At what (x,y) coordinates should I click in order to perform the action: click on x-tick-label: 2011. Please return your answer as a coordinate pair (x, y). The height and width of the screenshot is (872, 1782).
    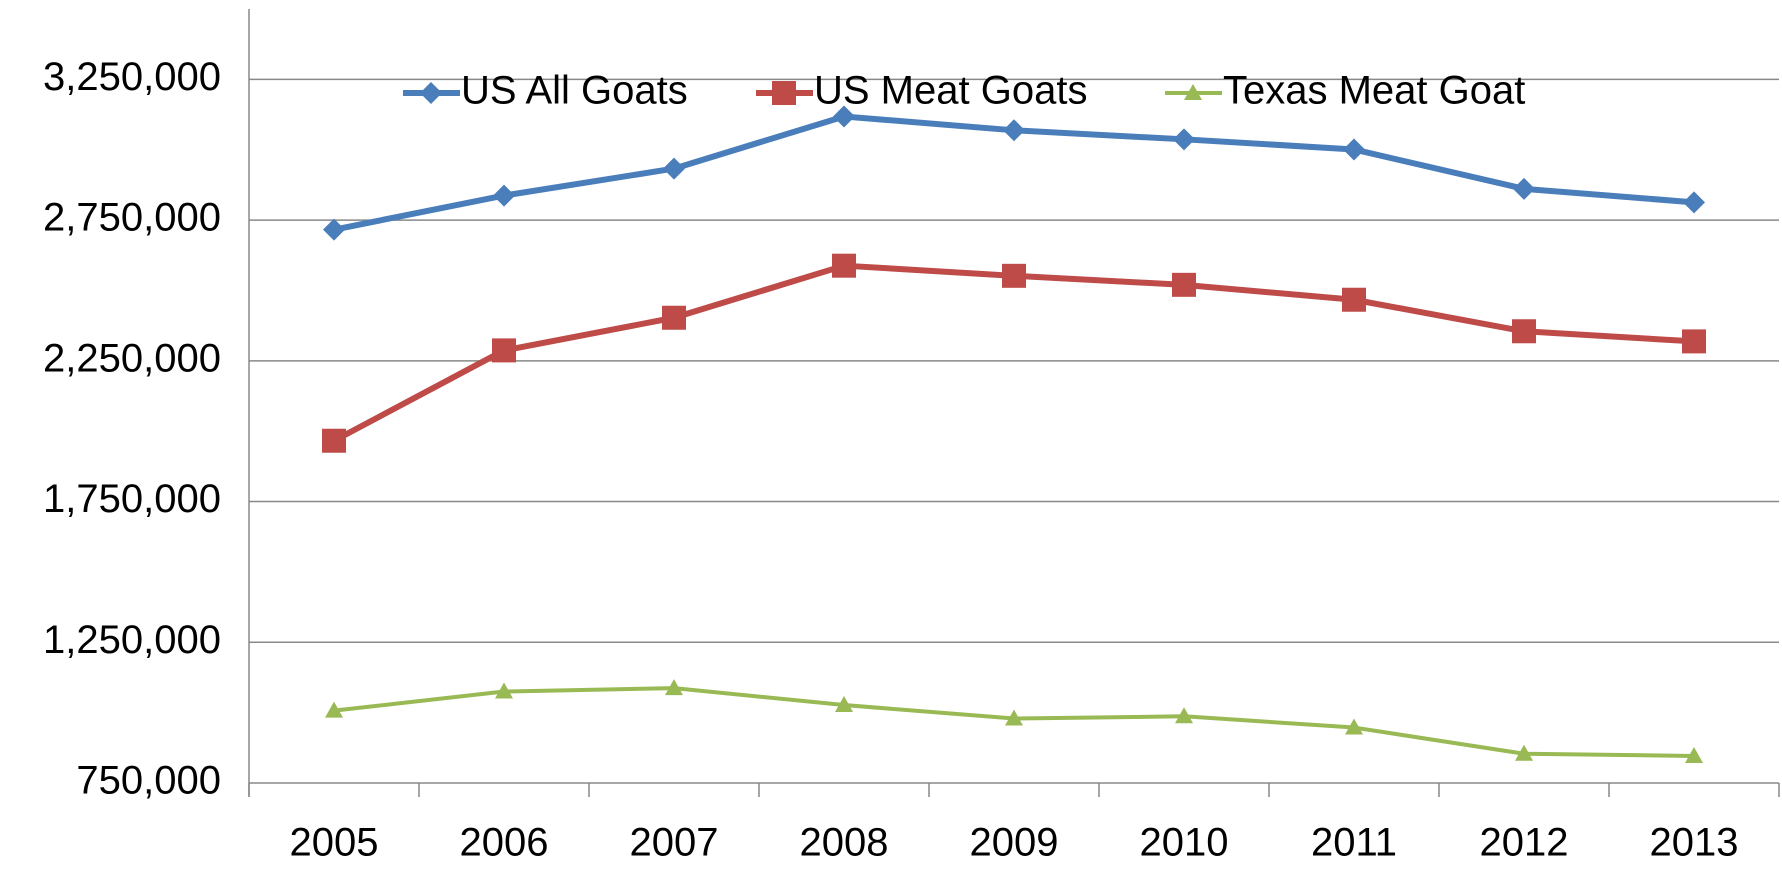
    Looking at the image, I should click on (1354, 843).